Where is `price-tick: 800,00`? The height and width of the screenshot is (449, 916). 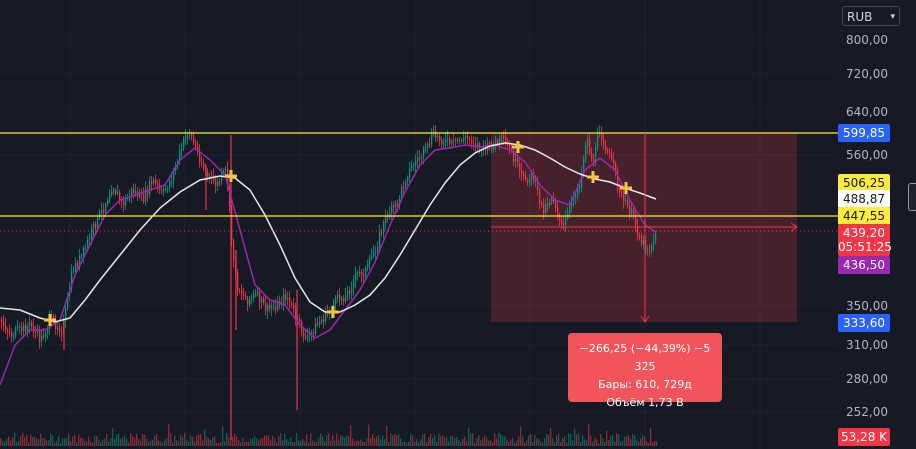
price-tick: 800,00 is located at coordinates (867, 40).